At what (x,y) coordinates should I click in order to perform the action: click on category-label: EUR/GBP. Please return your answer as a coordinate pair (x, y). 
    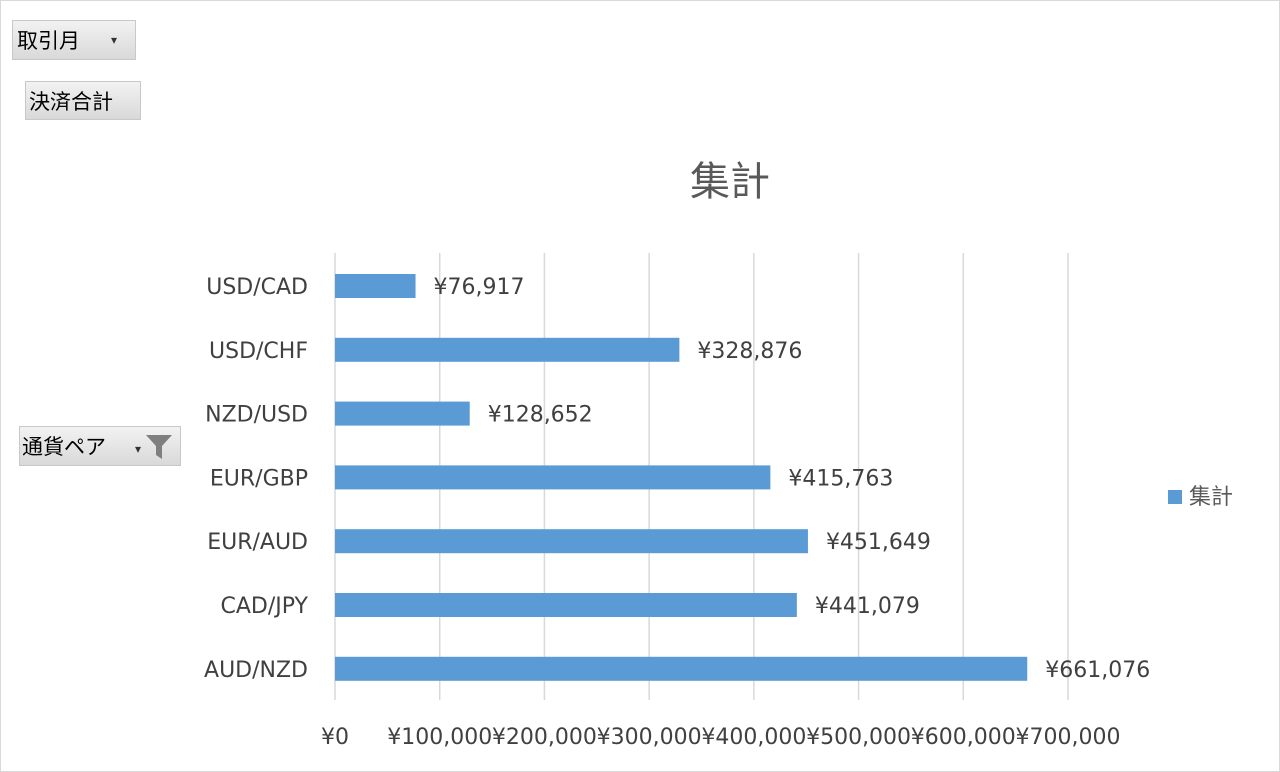
    Looking at the image, I should click on (259, 478).